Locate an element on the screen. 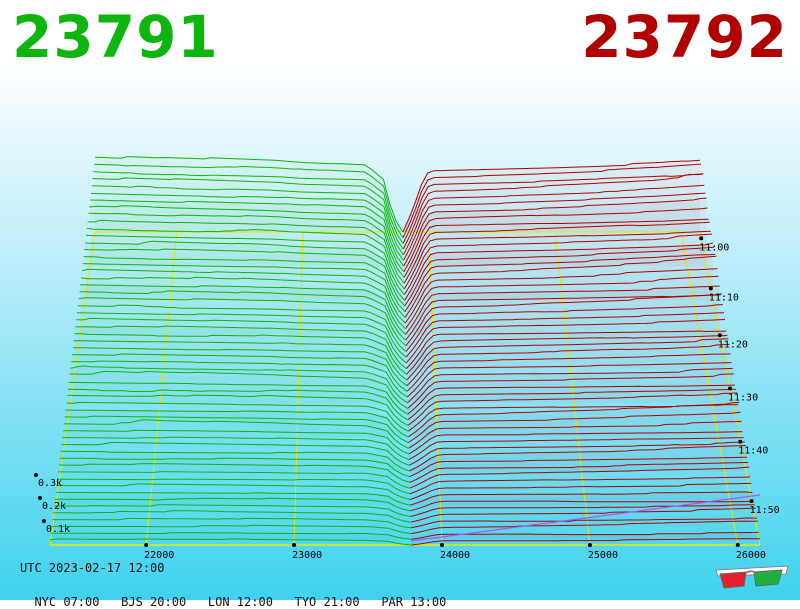  time-tick-label: 11:50 is located at coordinates (765, 510).